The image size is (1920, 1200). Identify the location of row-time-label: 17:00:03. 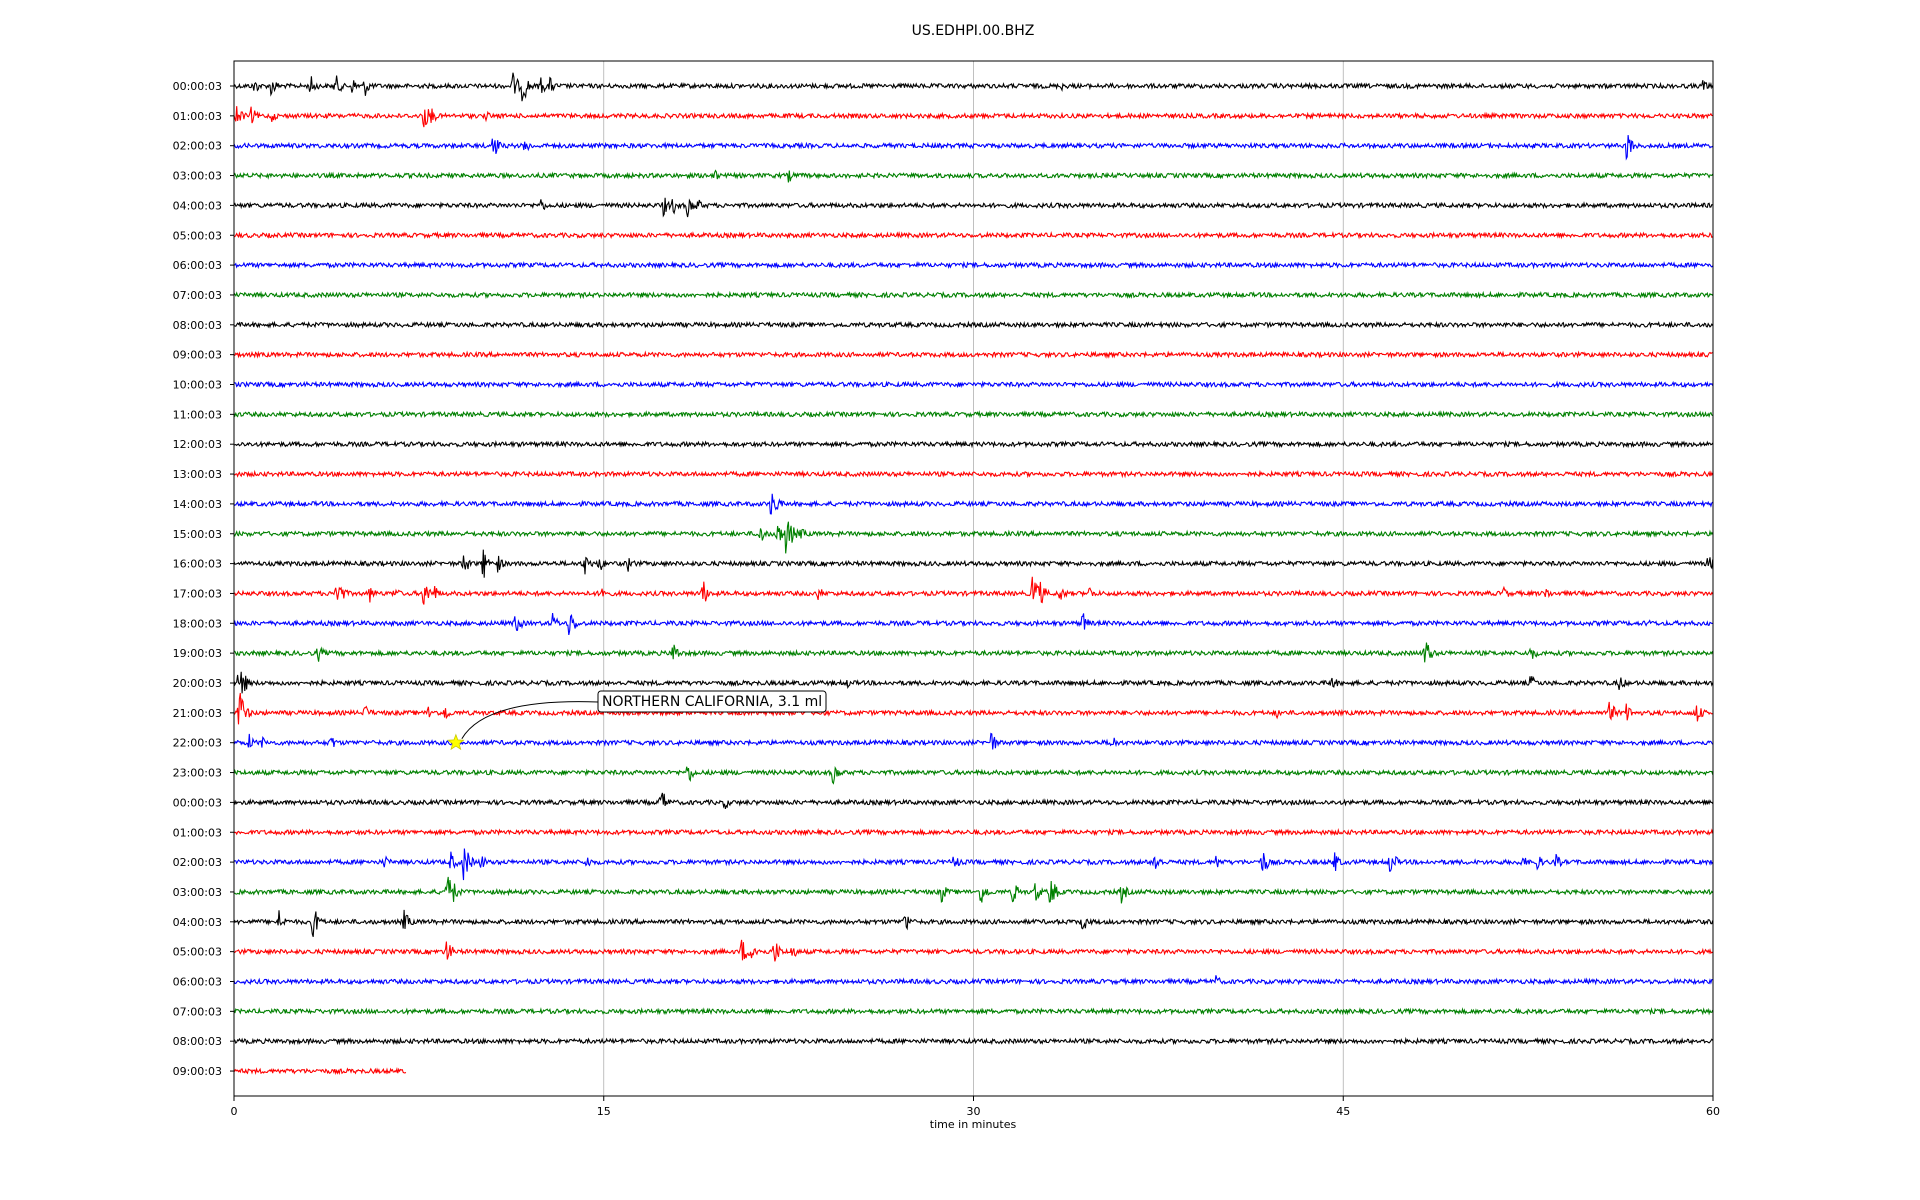
(197, 593).